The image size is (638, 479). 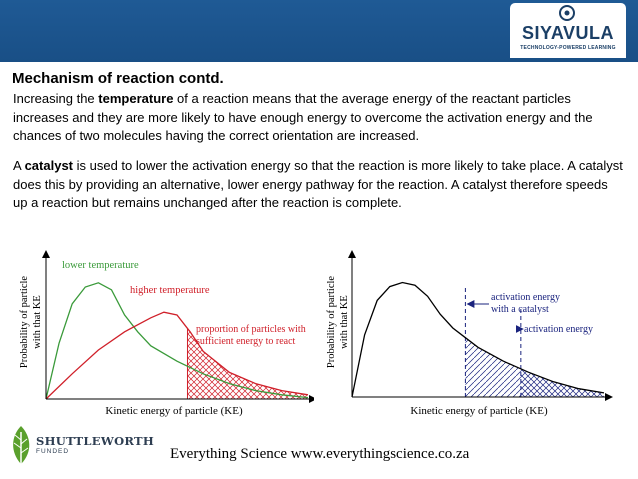 I want to click on siyavula-logo: SIYAVULA TECHNOLOGY-POWERED LEARNING, so click(x=568, y=30).